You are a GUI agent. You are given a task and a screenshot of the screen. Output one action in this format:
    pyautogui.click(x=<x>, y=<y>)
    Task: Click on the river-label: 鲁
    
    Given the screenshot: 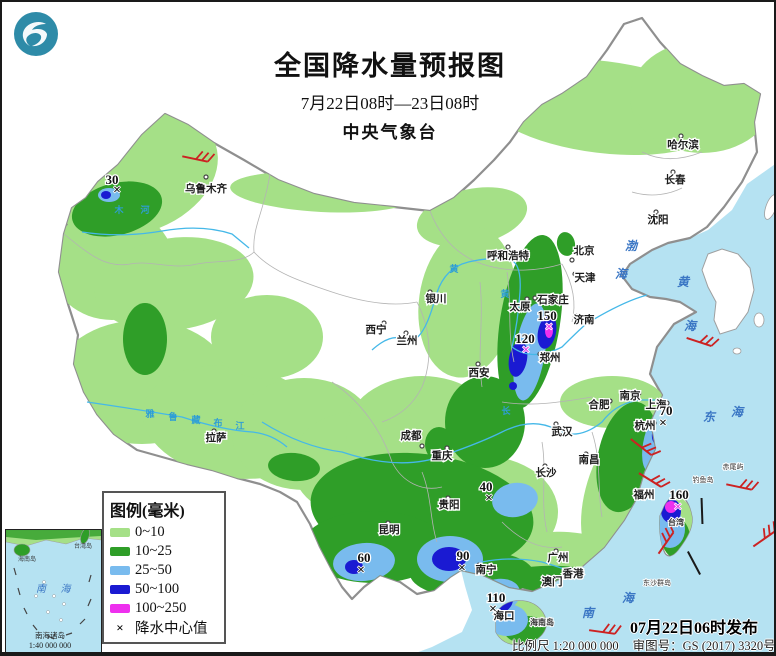 What is the action you would take?
    pyautogui.click(x=172, y=416)
    